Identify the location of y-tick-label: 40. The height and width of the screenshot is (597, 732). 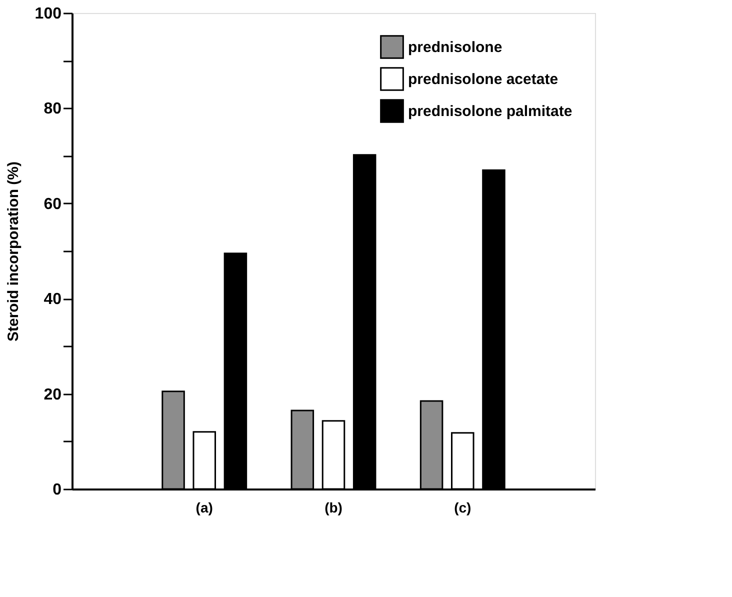
(53, 299).